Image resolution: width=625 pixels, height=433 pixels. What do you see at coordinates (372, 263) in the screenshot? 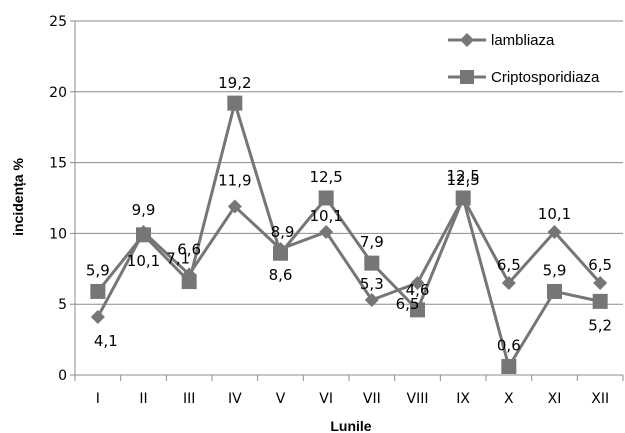
I see `point-Criptosporidiaza-VII` at bounding box center [372, 263].